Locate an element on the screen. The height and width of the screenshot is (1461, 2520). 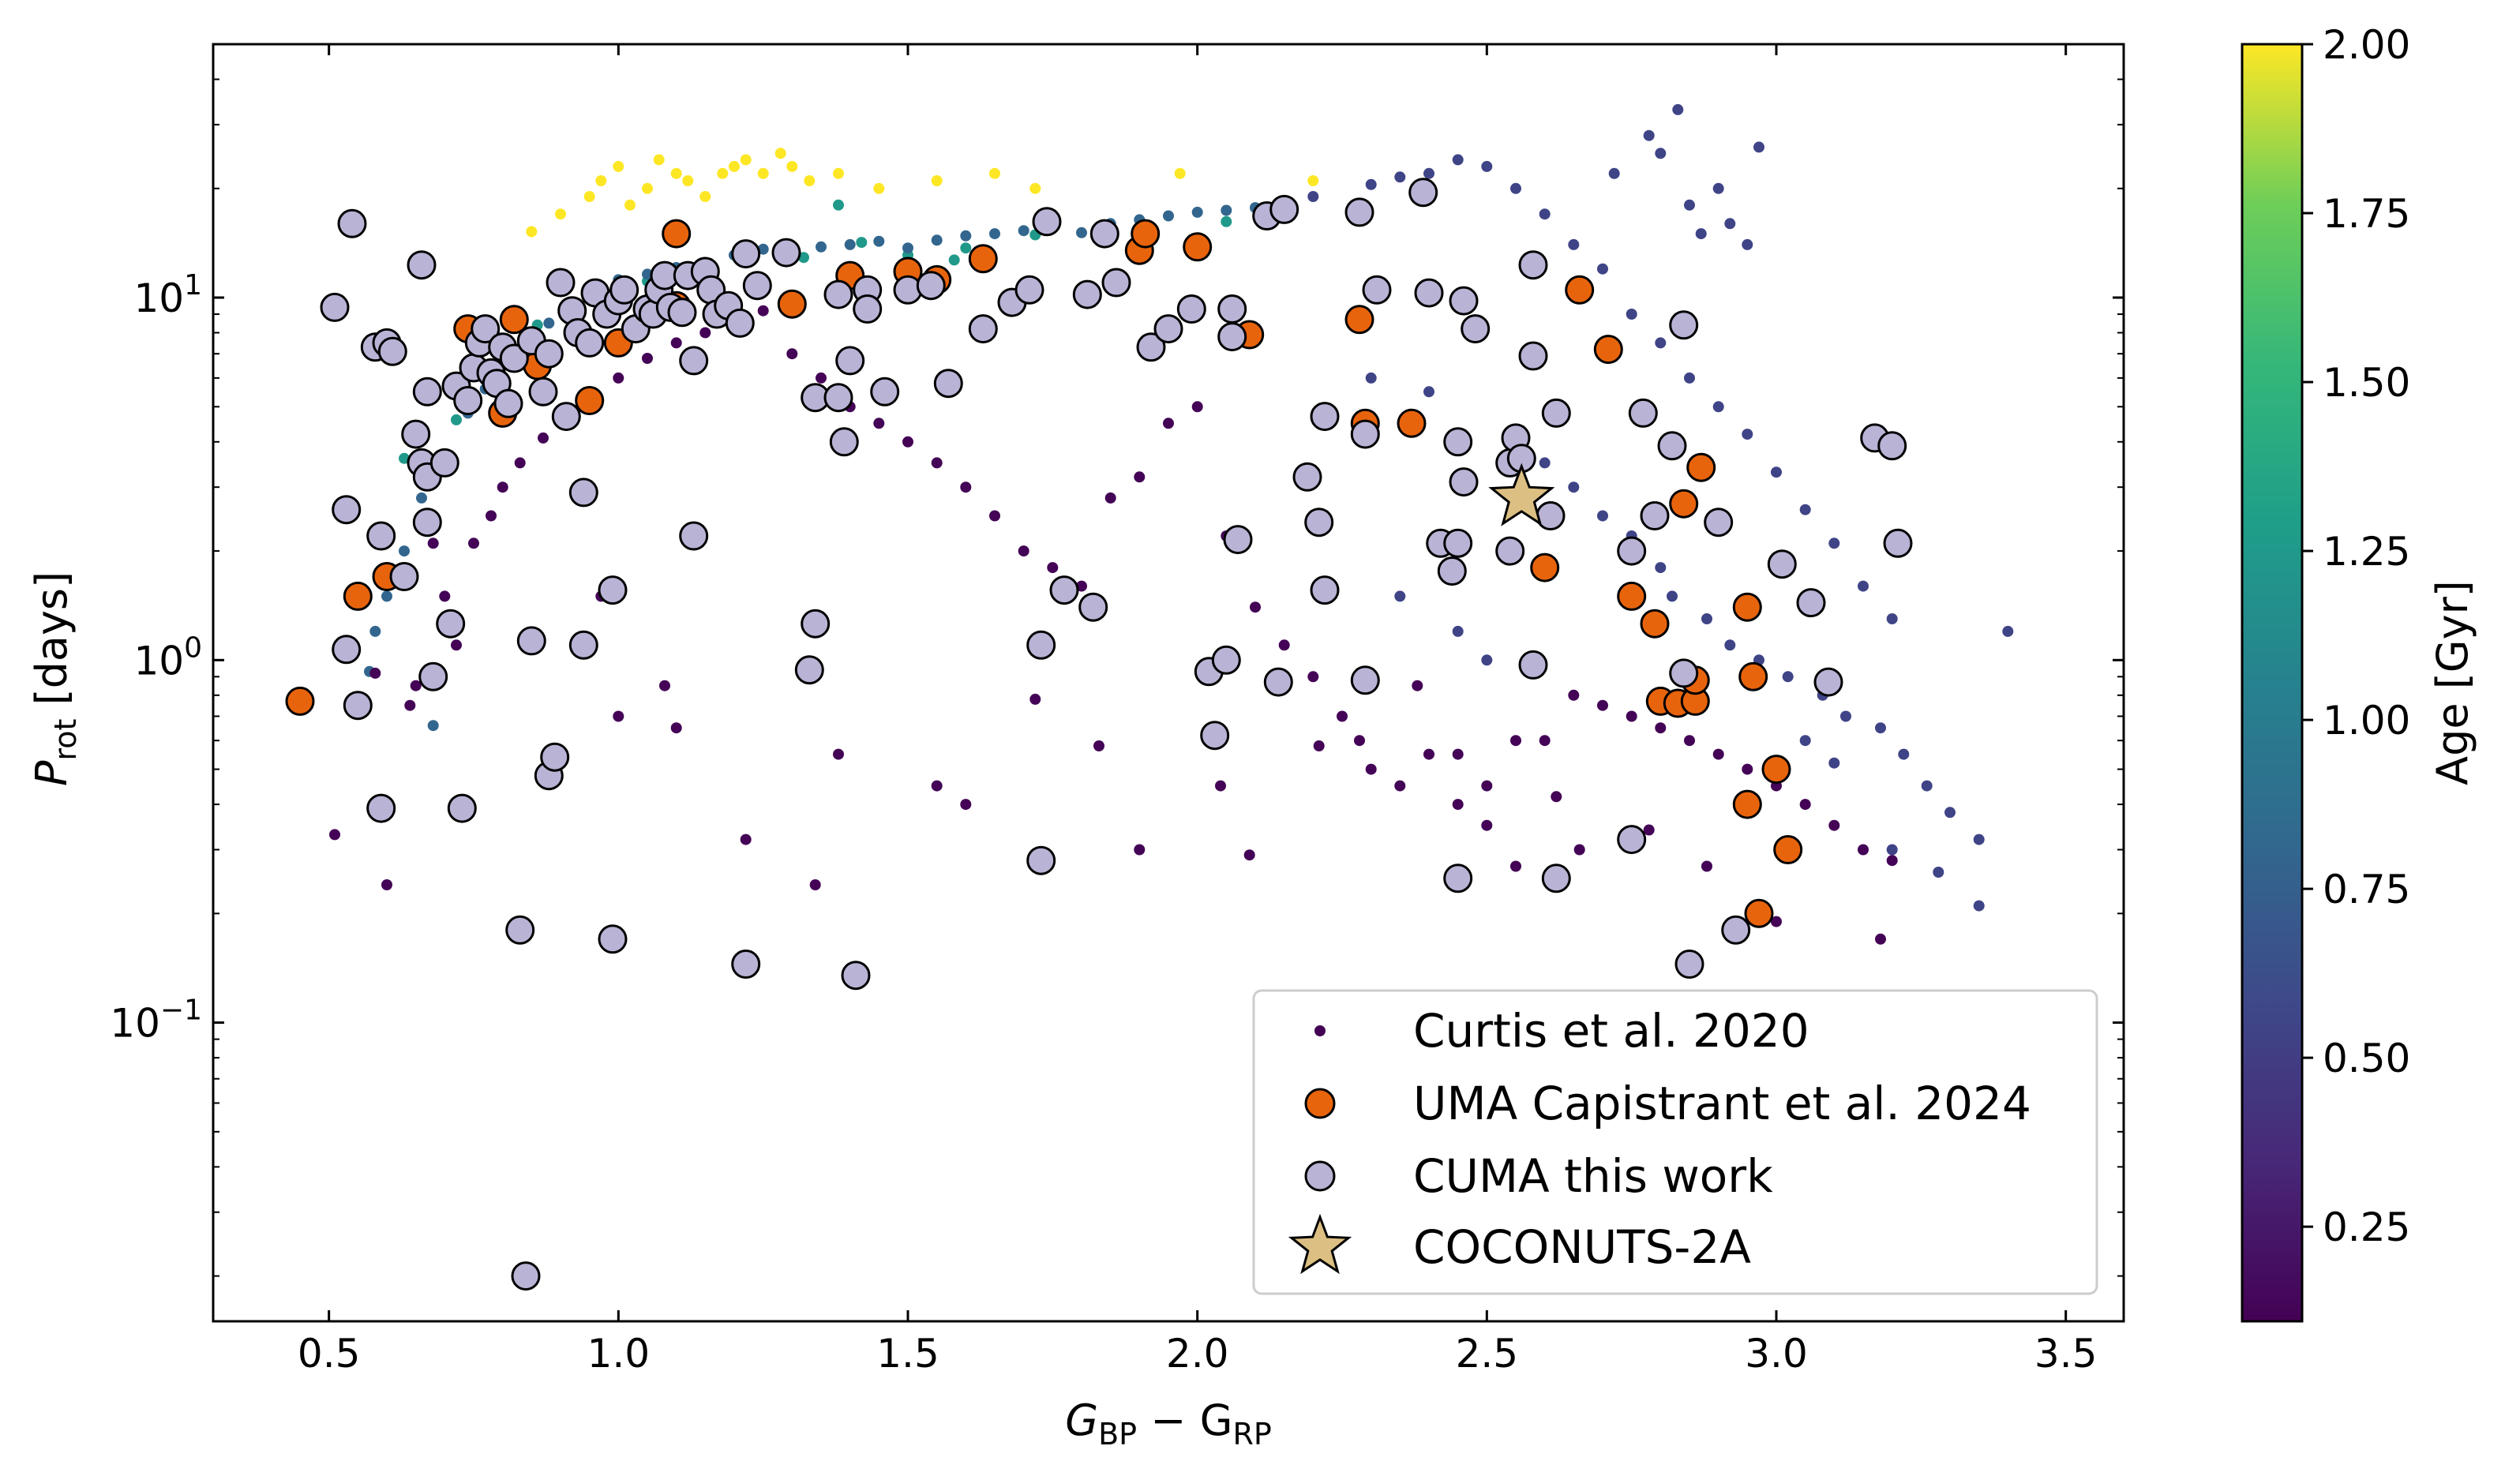
legend-label-curtis: Curtis et al. 2020 is located at coordinates (1611, 1031).